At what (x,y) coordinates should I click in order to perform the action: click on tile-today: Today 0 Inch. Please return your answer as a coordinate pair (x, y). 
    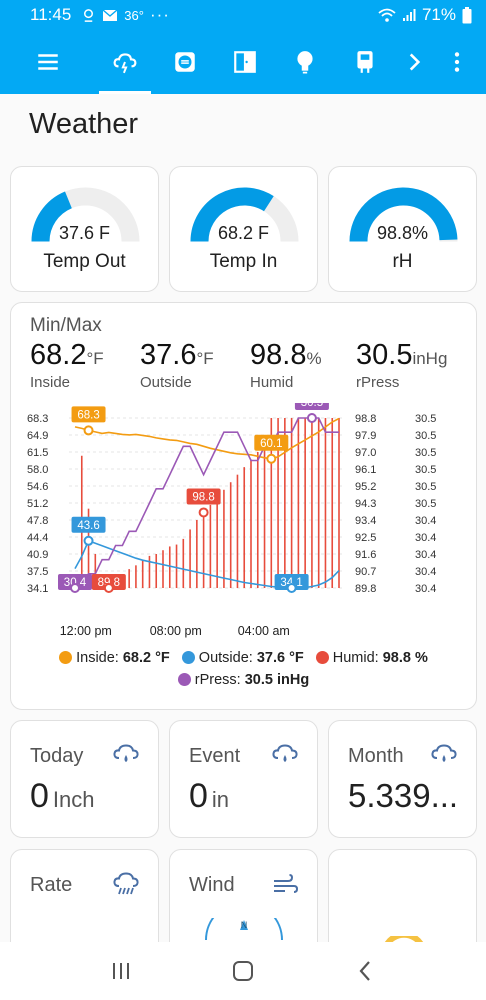
    Looking at the image, I should click on (84, 779).